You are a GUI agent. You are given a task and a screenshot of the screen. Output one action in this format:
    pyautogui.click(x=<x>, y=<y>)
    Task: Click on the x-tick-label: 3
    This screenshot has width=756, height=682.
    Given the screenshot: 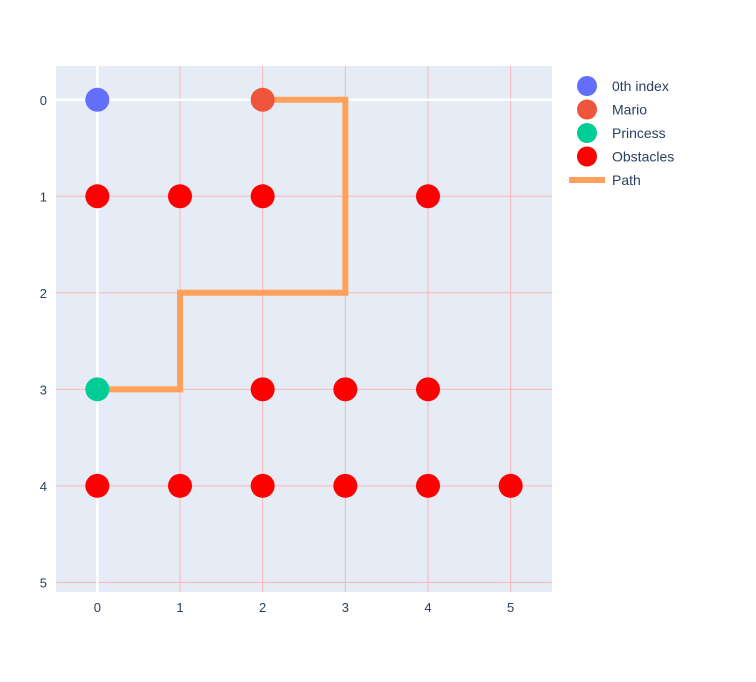 What is the action you would take?
    pyautogui.click(x=345, y=607)
    